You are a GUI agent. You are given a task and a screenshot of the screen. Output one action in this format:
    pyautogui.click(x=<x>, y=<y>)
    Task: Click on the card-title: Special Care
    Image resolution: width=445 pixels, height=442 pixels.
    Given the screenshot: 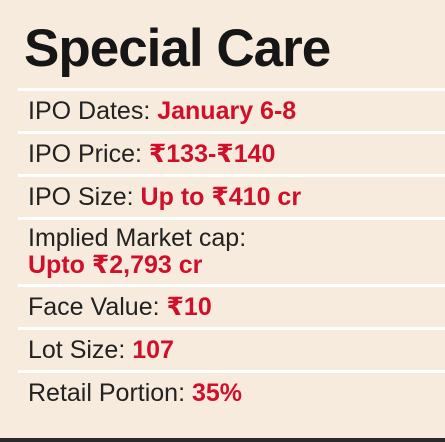 What is the action you would take?
    pyautogui.click(x=177, y=48)
    